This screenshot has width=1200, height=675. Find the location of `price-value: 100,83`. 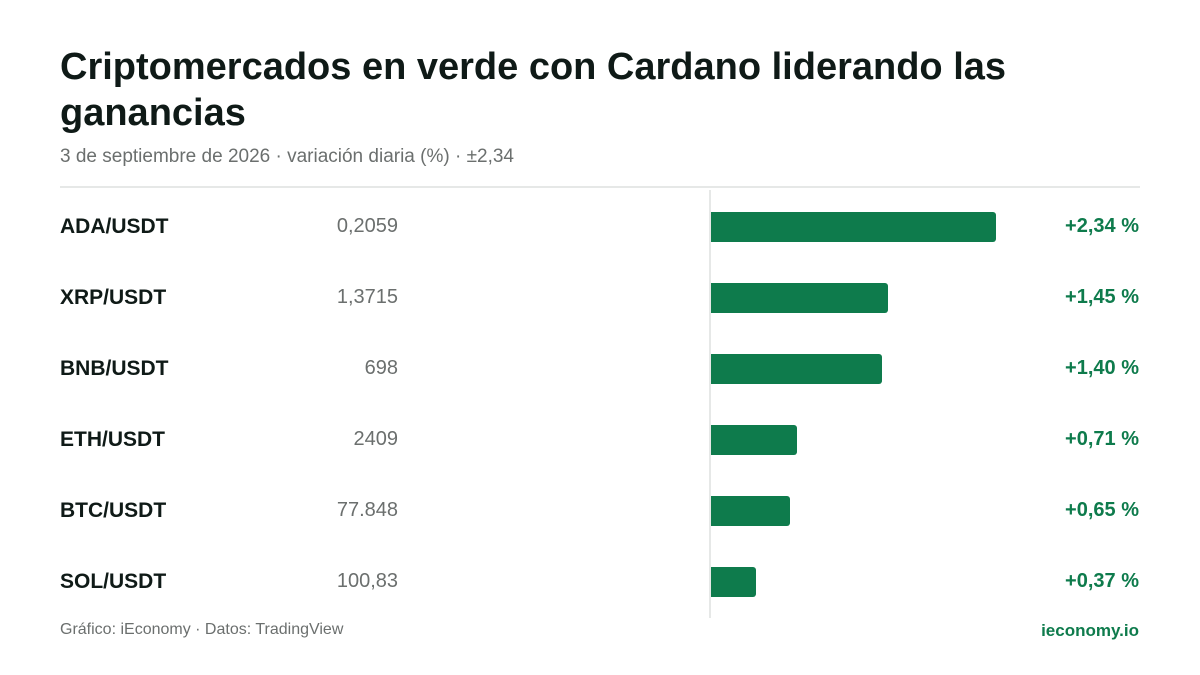

price-value: 100,83 is located at coordinates (367, 581).